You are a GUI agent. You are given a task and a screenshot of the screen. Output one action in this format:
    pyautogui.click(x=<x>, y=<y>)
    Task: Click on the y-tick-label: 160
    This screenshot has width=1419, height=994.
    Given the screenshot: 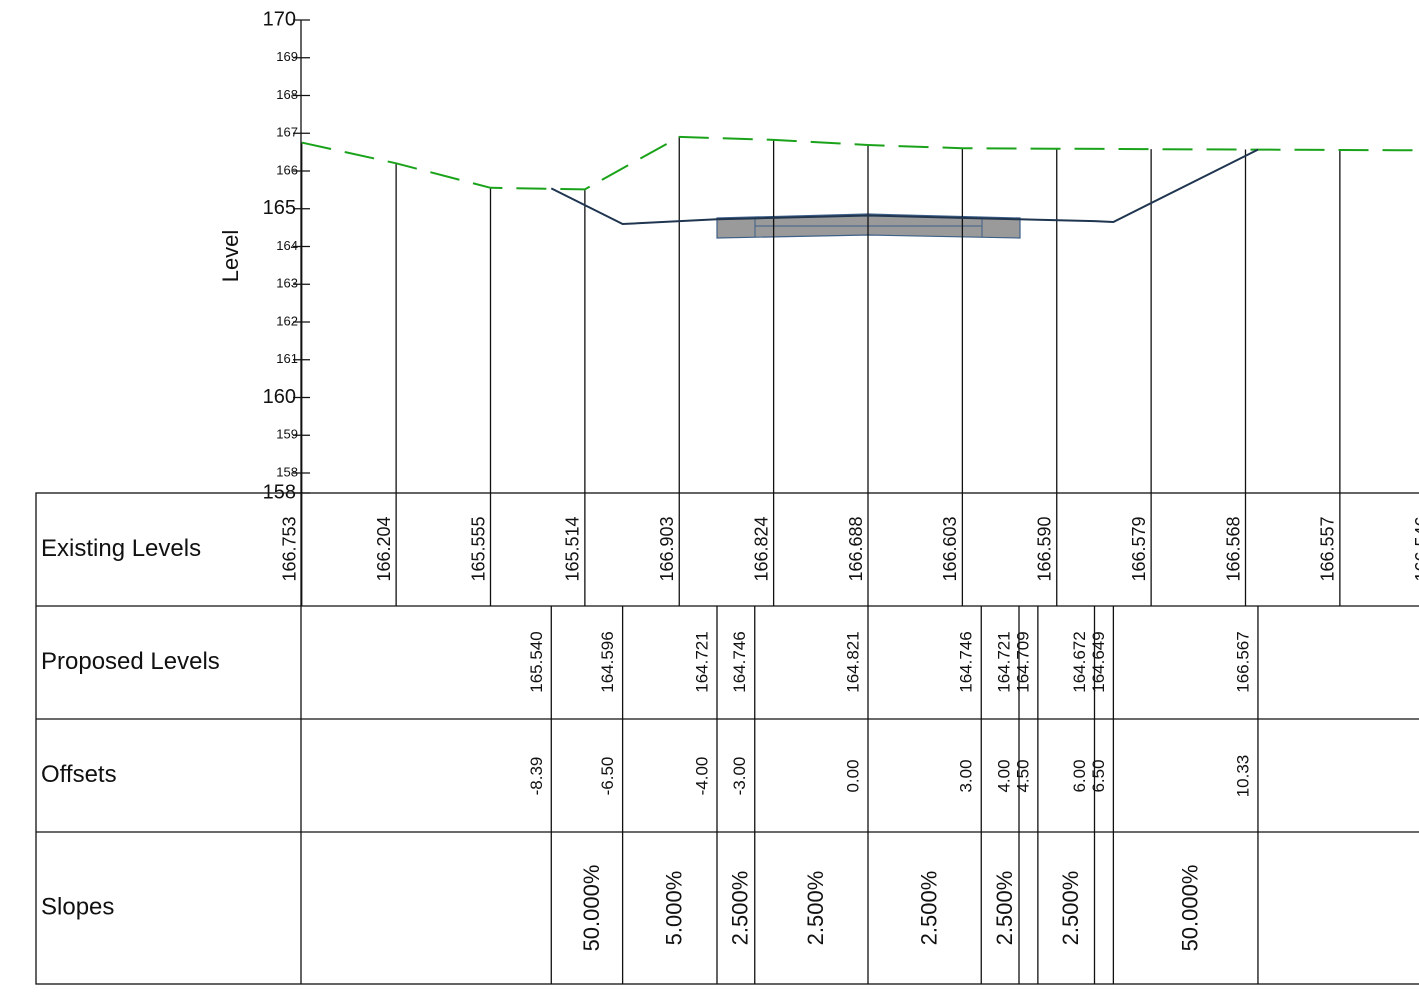 What is the action you would take?
    pyautogui.click(x=279, y=397)
    